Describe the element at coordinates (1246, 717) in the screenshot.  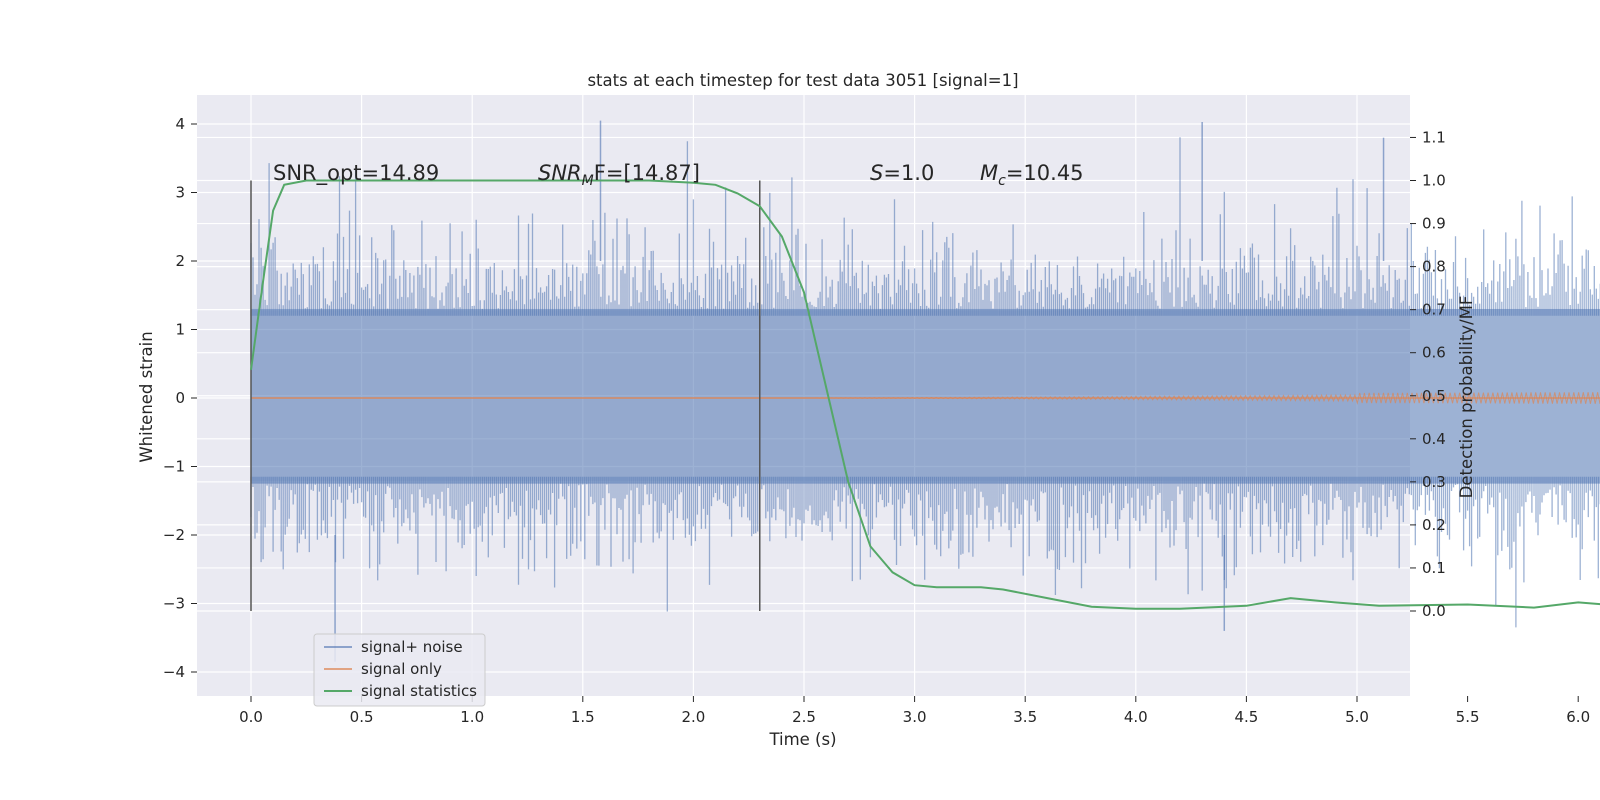
I see `x-tick-label: 4.5` at that location.